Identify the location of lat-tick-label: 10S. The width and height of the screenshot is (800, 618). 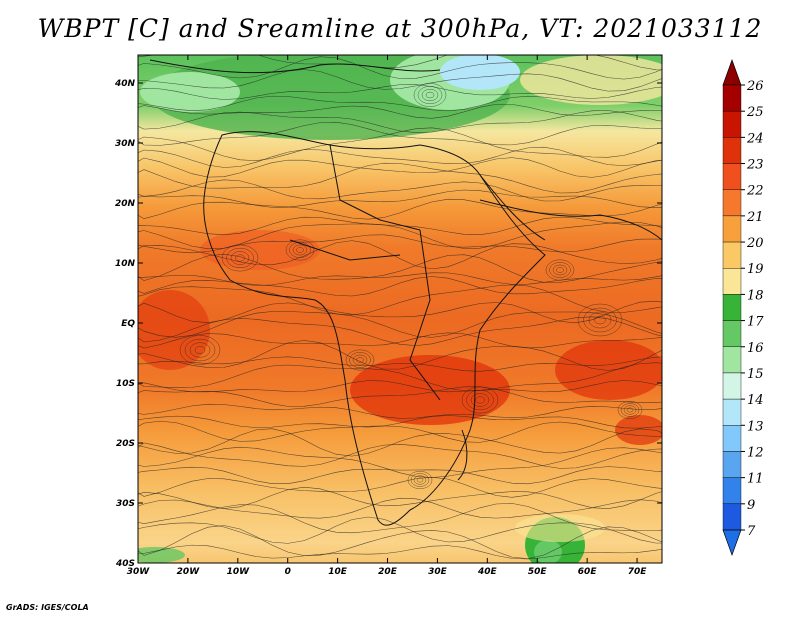
(125, 384).